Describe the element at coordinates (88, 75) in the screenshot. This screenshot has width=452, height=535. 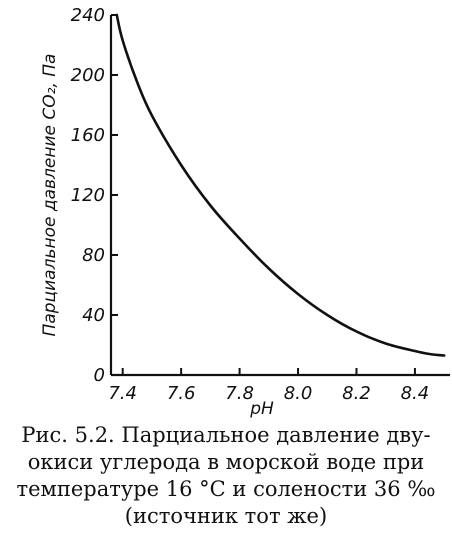
I see `y-tick-label: 200` at that location.